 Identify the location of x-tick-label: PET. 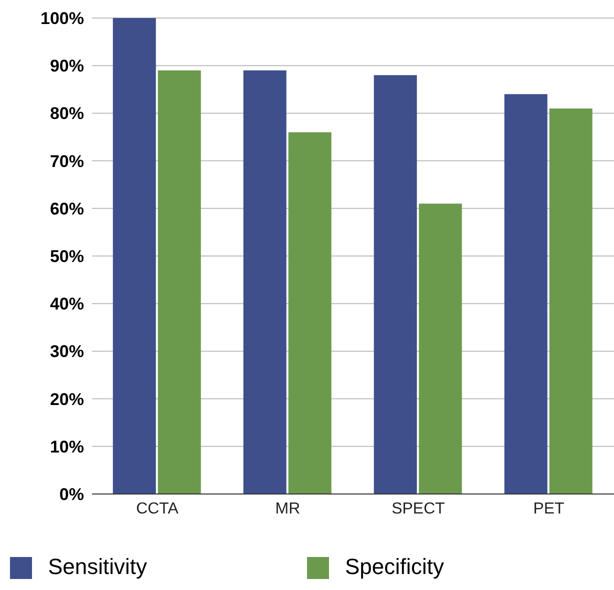
(549, 509).